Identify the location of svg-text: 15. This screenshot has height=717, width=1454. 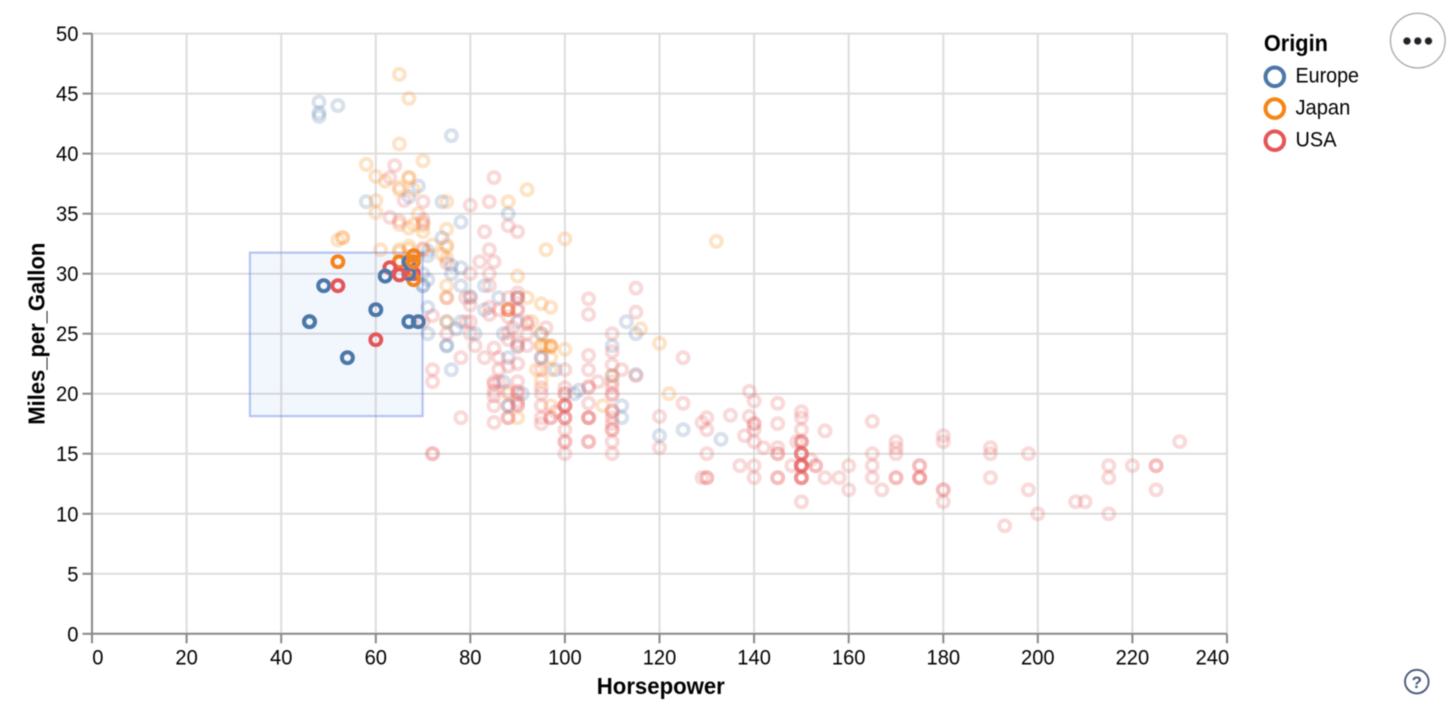
(67, 454).